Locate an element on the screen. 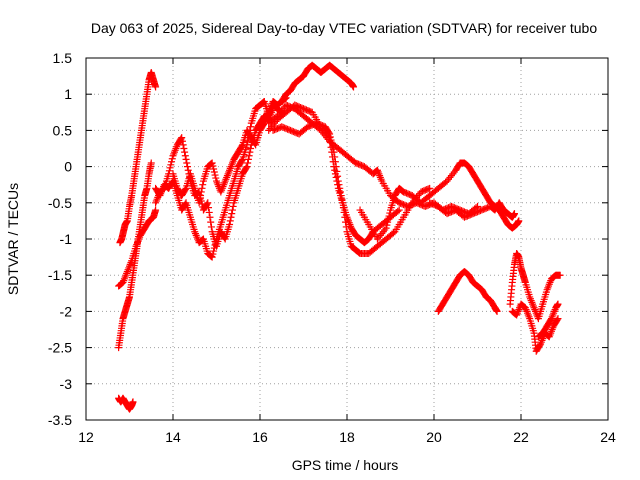  series-arc-afternoon-b is located at coordinates (373, 159).